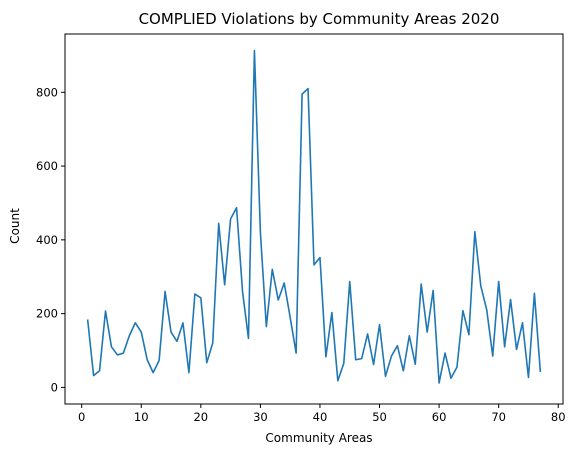 This screenshot has height=455, width=575. What do you see at coordinates (318, 438) in the screenshot?
I see `x-axis-label: Community Areas` at bounding box center [318, 438].